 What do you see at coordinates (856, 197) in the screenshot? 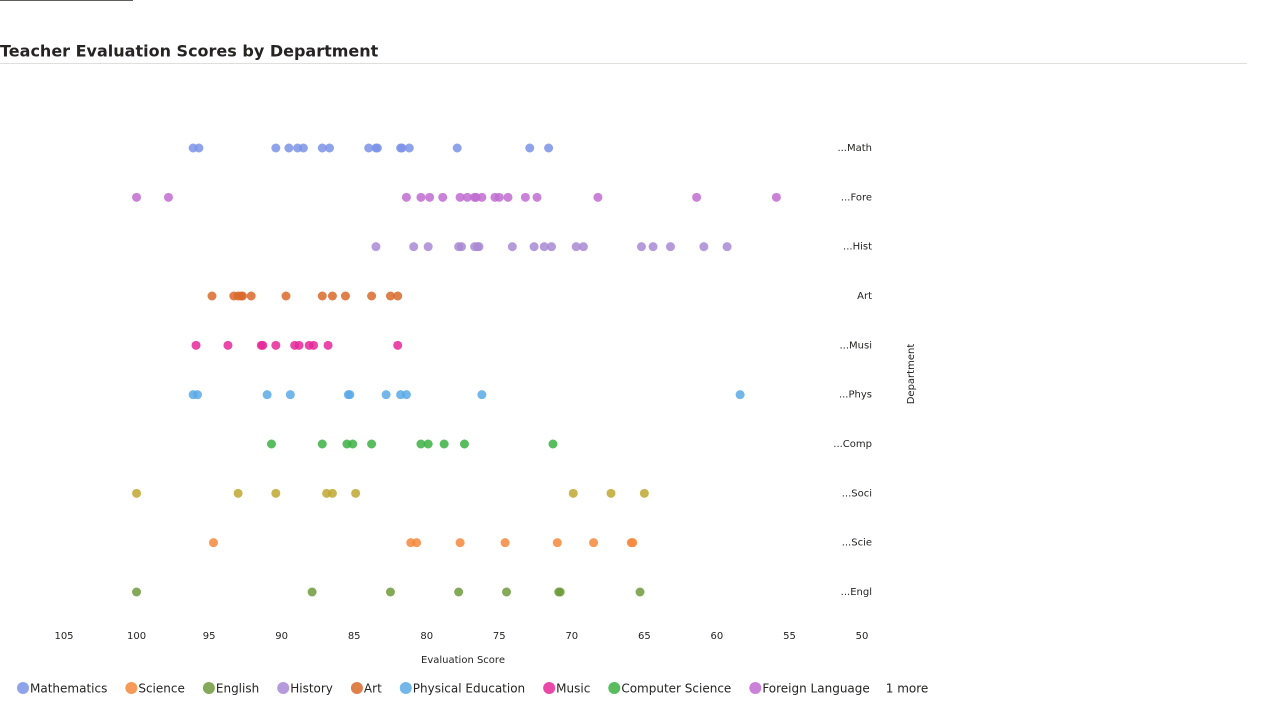
I see `y-tick-label: ...Fore` at bounding box center [856, 197].